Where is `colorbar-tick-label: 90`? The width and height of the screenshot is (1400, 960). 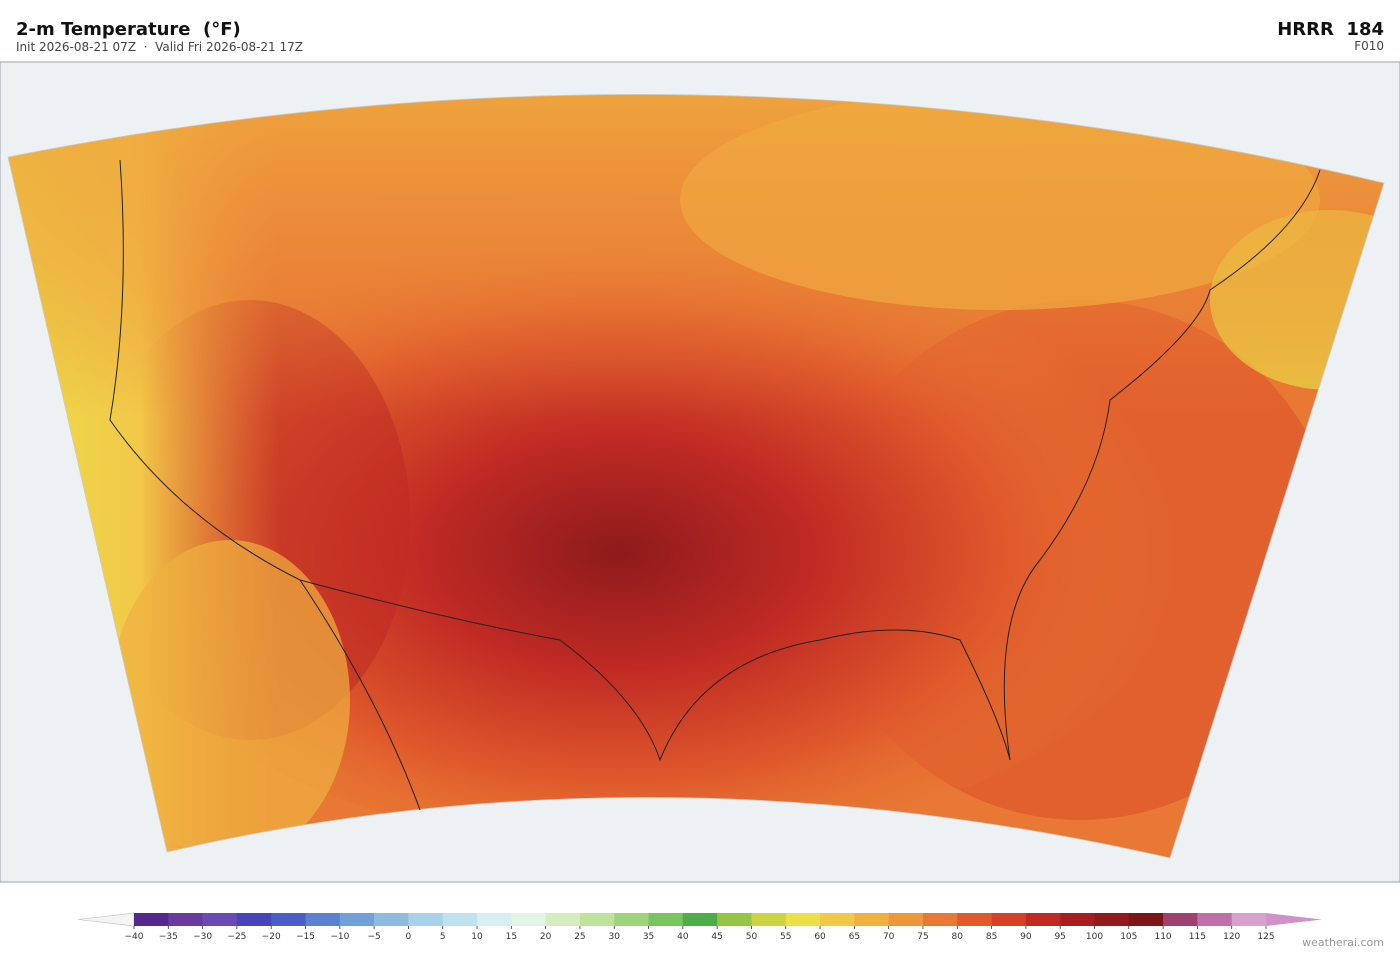 colorbar-tick-label: 90 is located at coordinates (1026, 937).